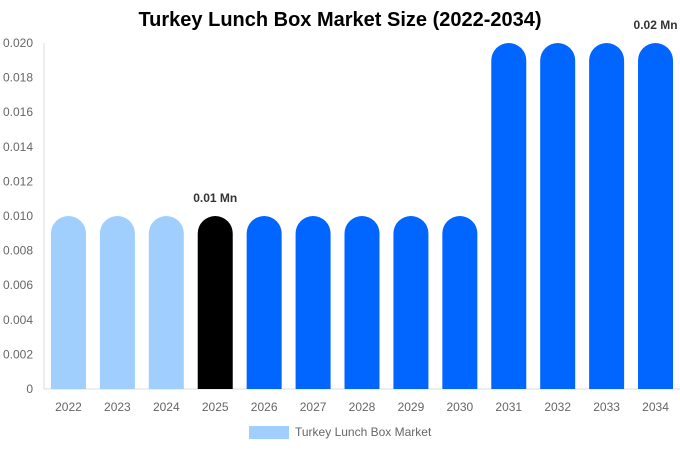 The image size is (680, 450). I want to click on x-tick-label: 2033, so click(606, 407).